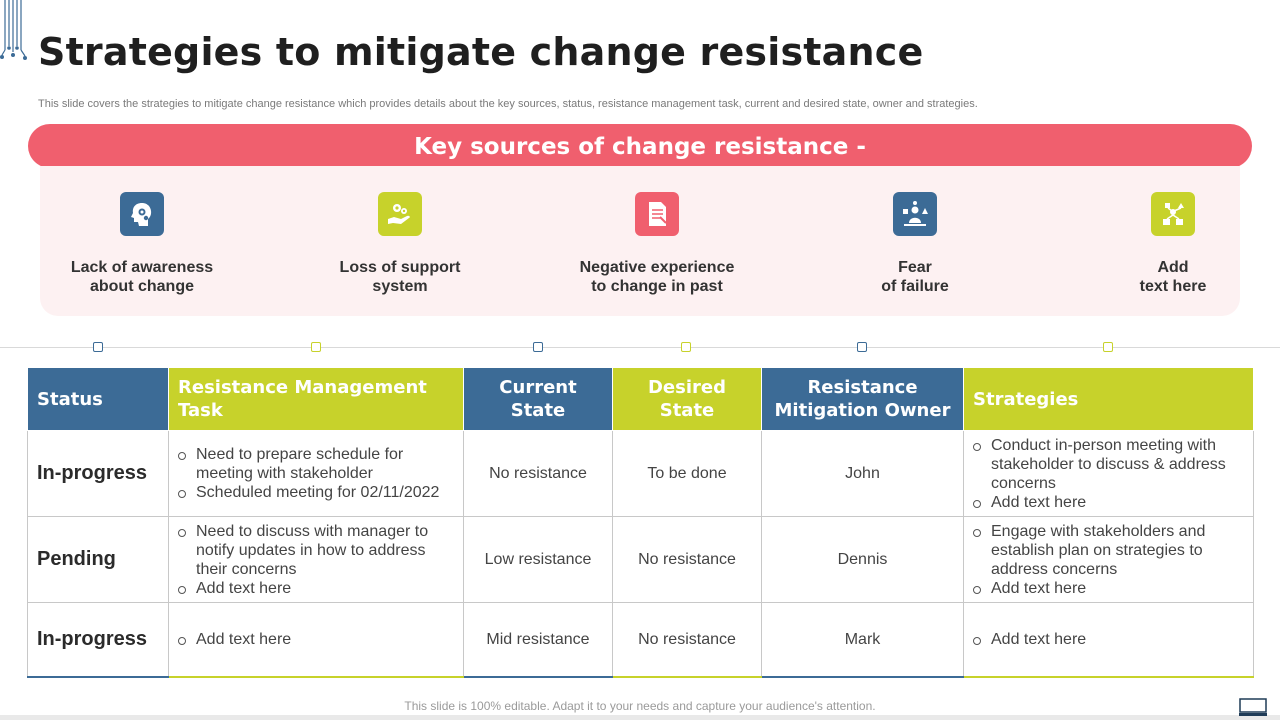  I want to click on circuit-decoration-icon, so click(13, 30).